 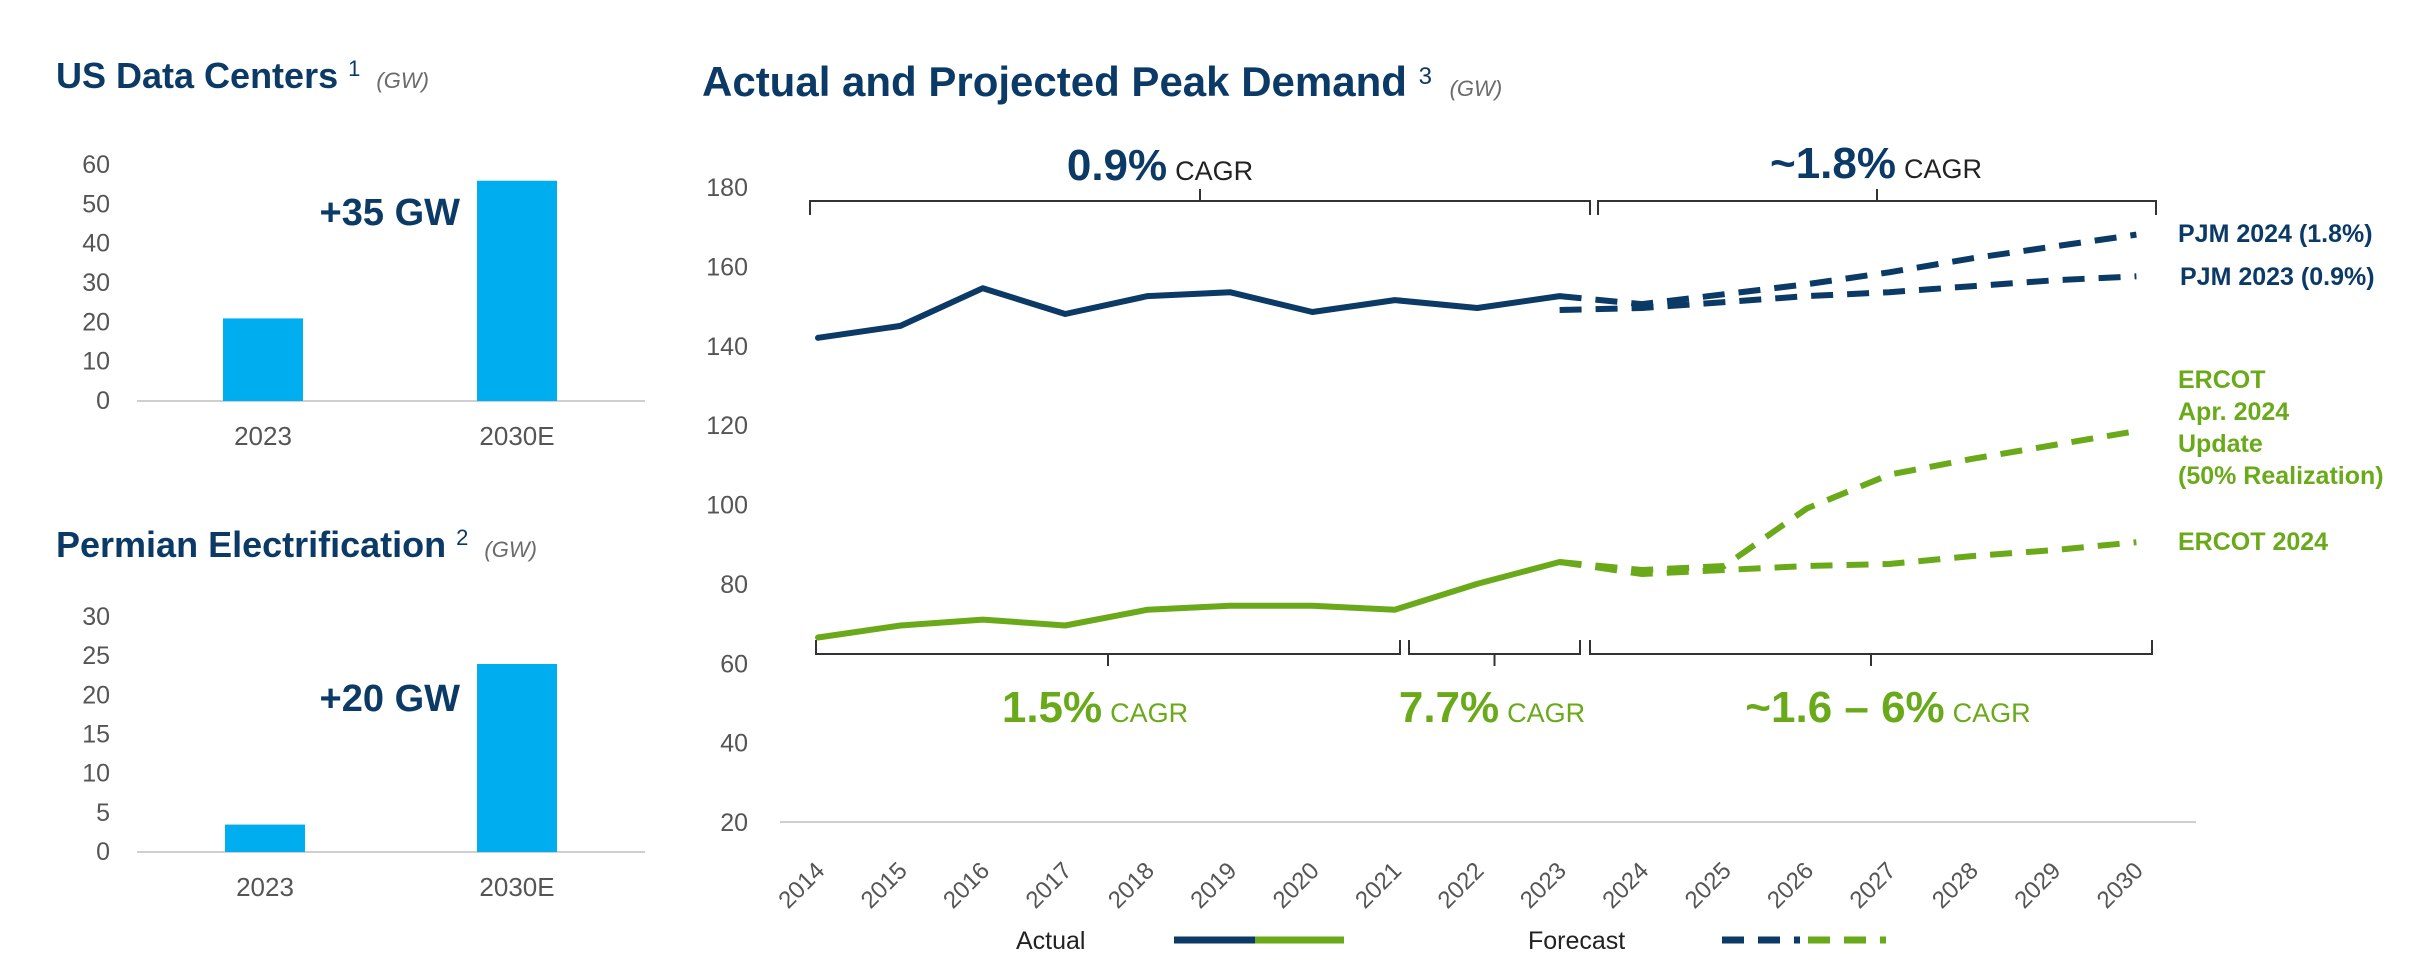 I want to click on permian-bars, so click(x=391, y=758).